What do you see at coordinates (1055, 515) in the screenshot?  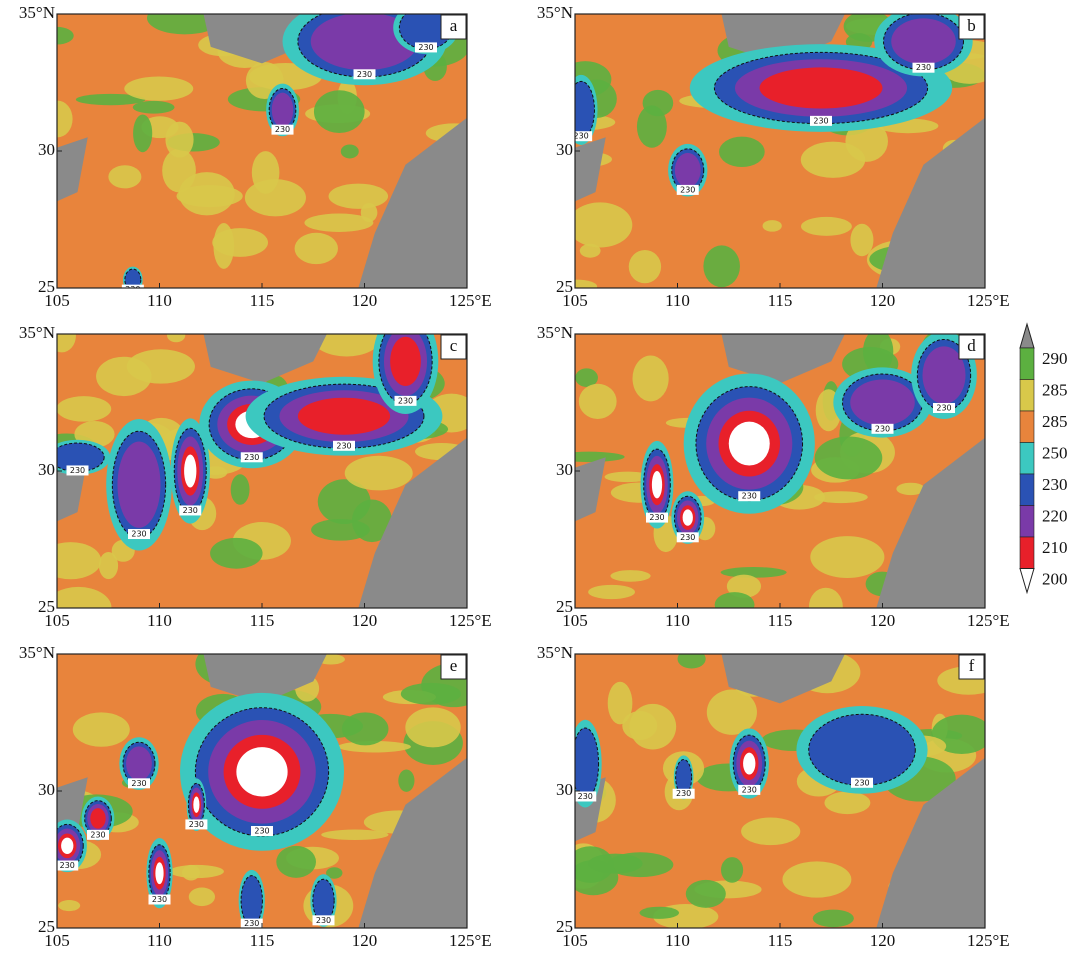 I see `colorbar-label: 220` at bounding box center [1055, 515].